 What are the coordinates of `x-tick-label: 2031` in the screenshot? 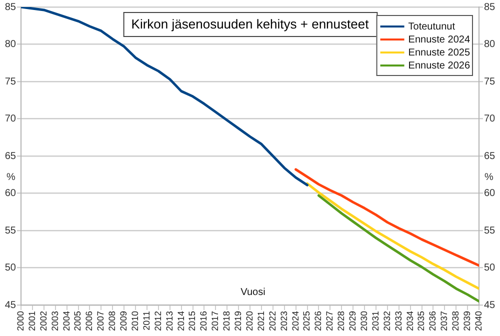 It's located at (375, 321).